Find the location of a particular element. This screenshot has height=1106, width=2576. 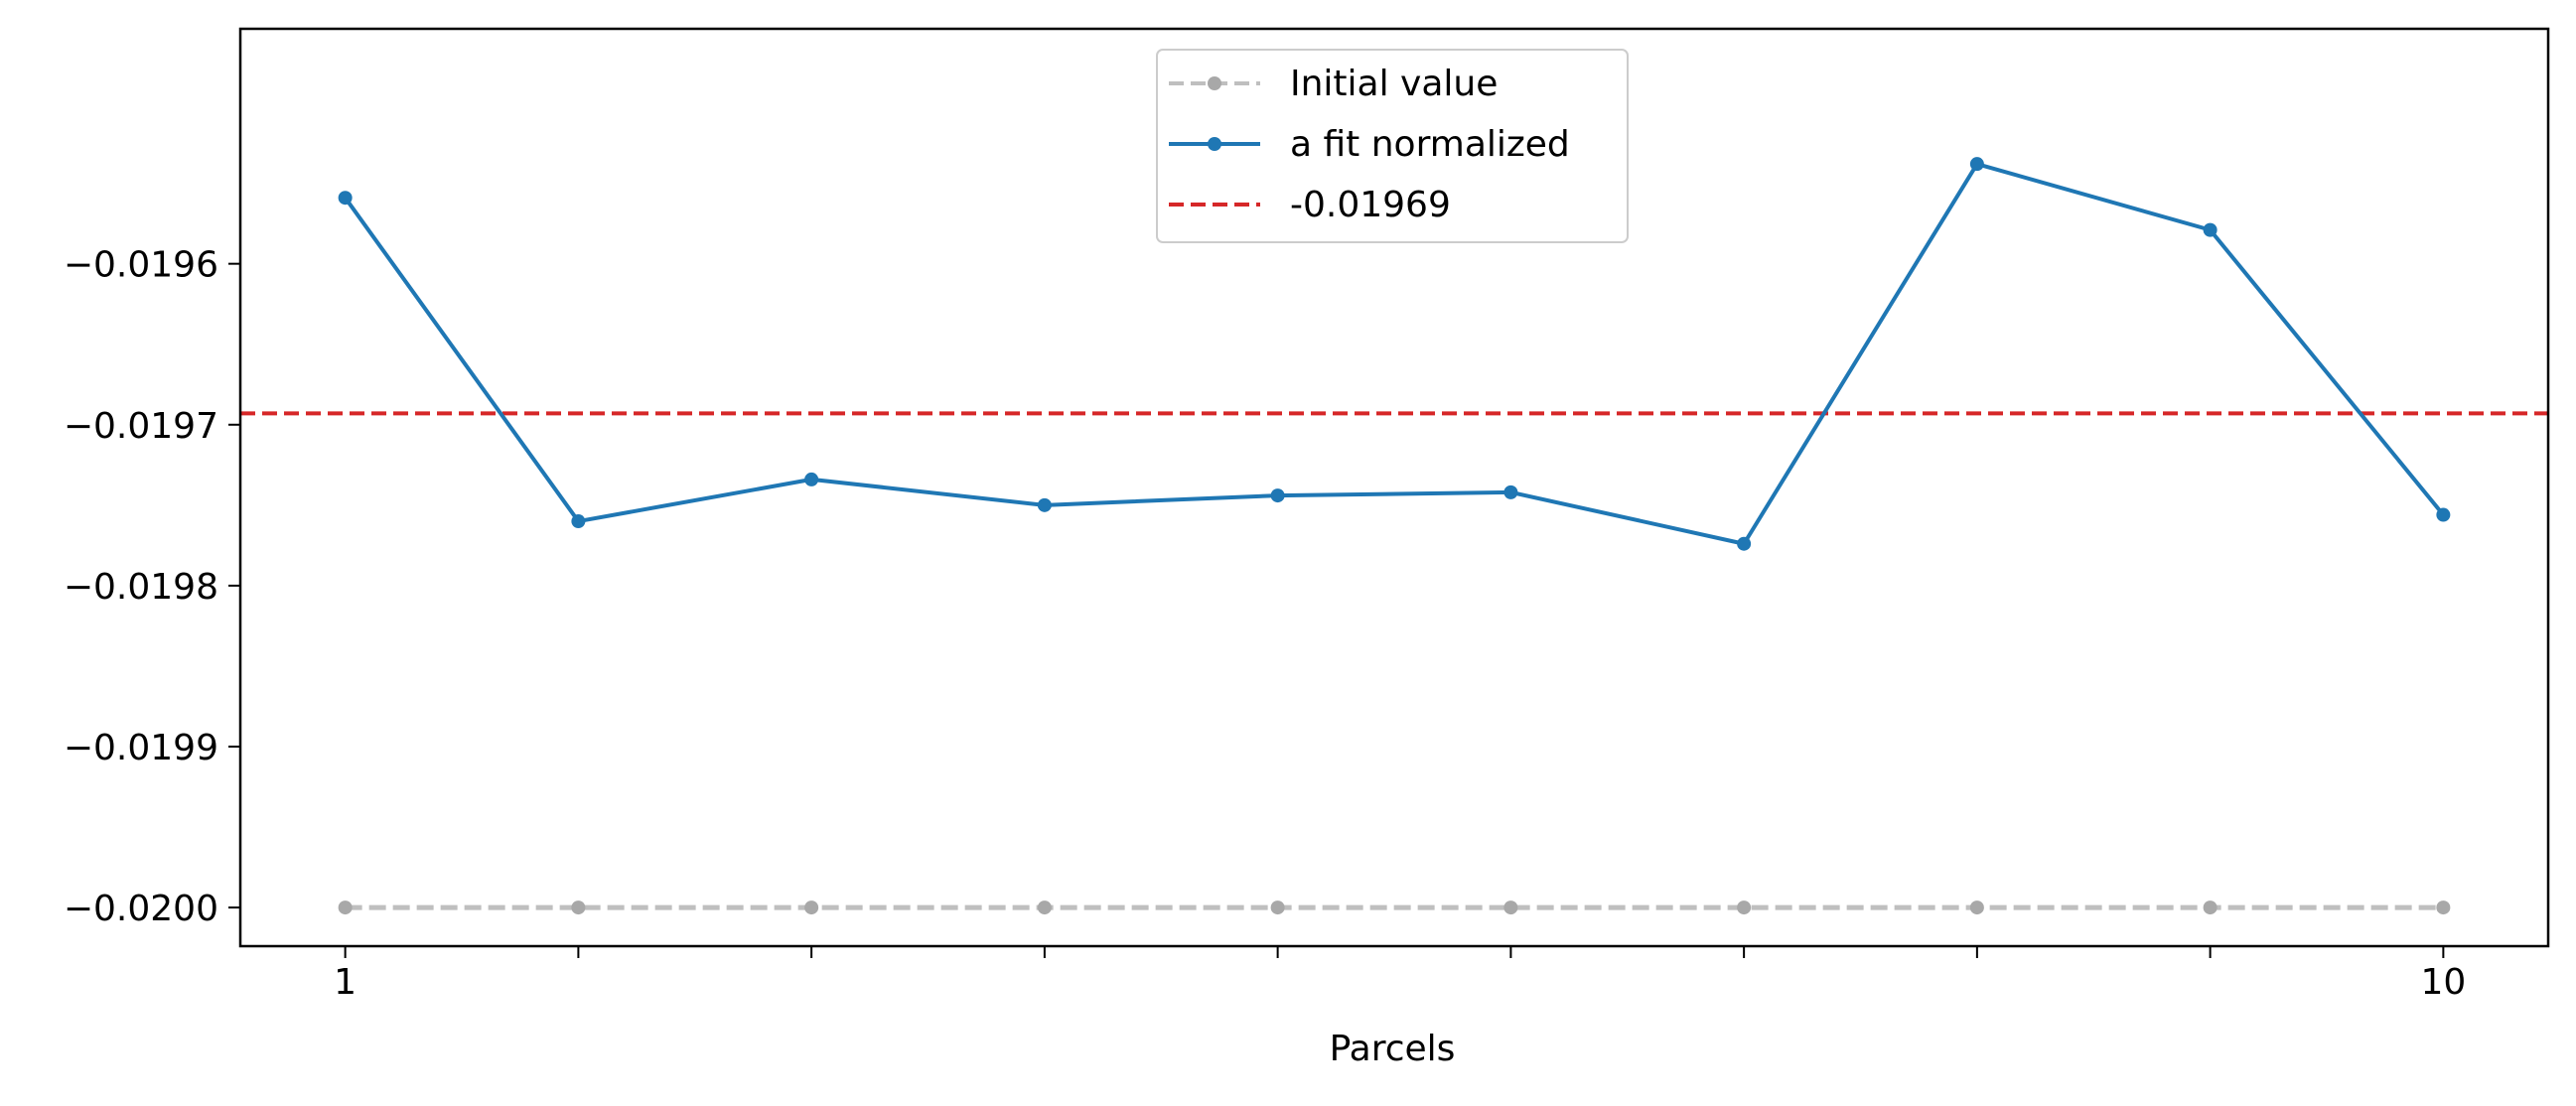

legend-label: Initial value is located at coordinates (1394, 84).